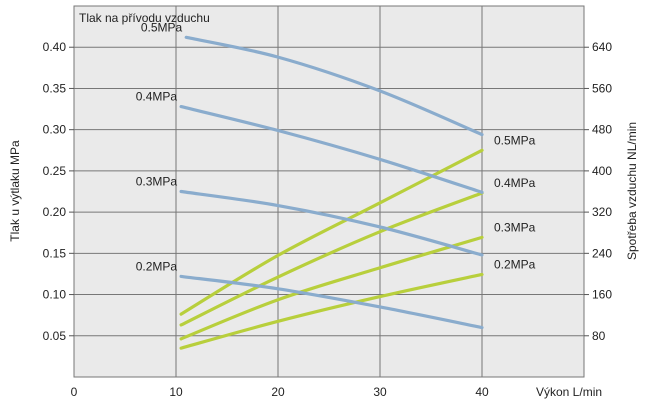 This screenshot has height=404, width=646. Describe the element at coordinates (515, 227) in the screenshot. I see `consumption-curve-label: 0.3MPa` at that location.